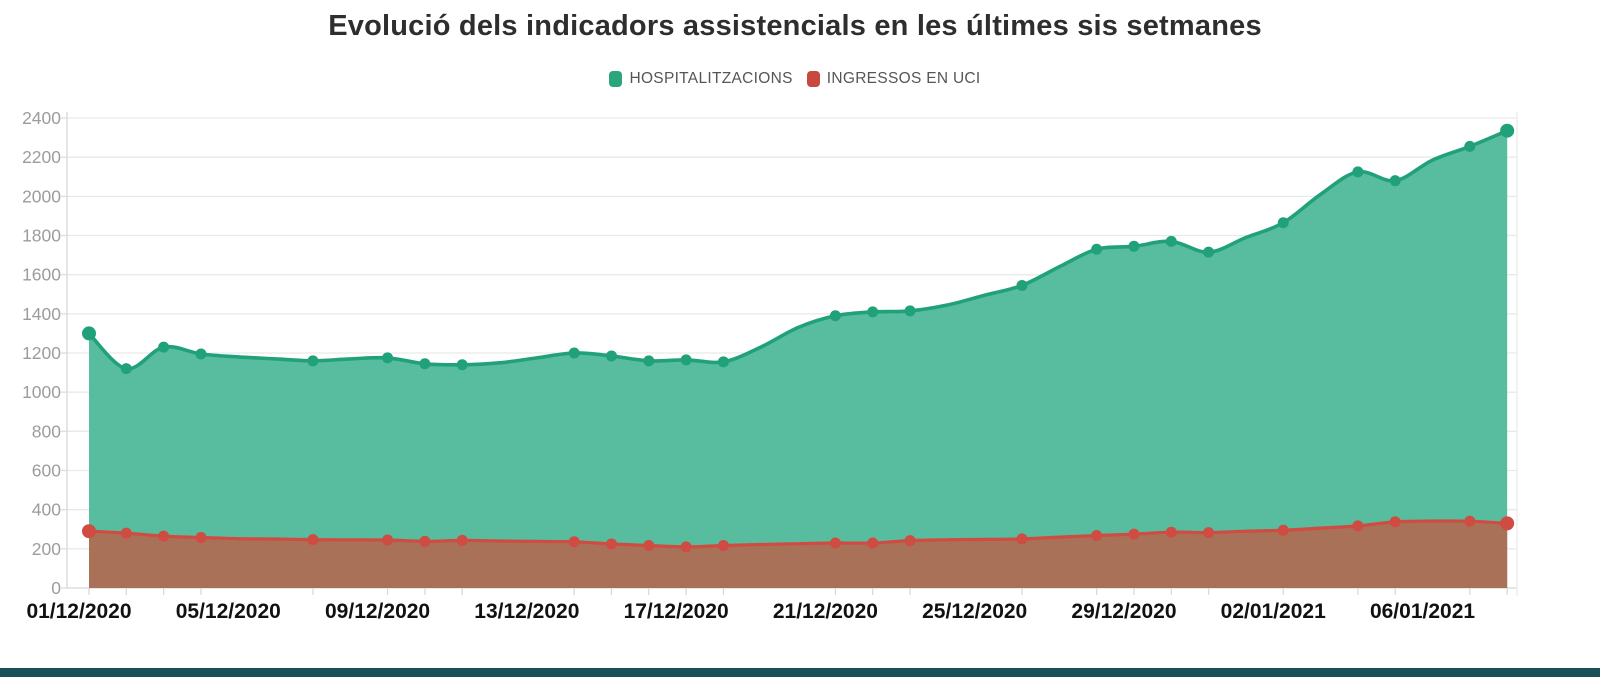  What do you see at coordinates (903, 78) in the screenshot?
I see `legend-label-ingressos-uci: INGRESSOS EN UCI` at bounding box center [903, 78].